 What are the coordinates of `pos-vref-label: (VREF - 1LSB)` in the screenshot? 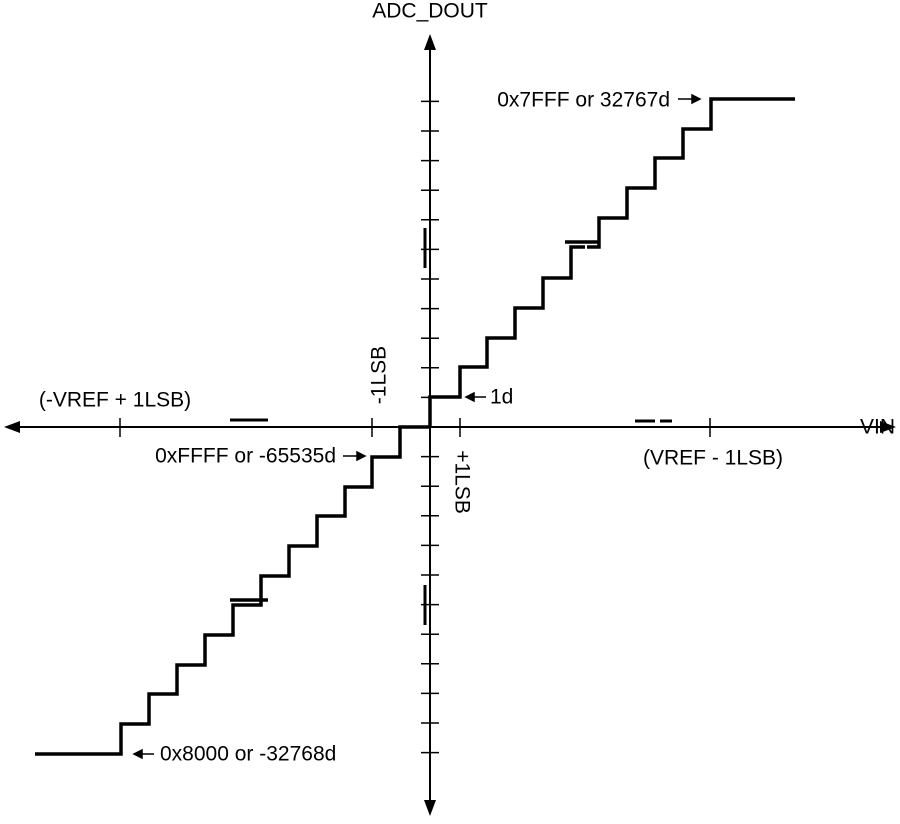 It's located at (713, 458).